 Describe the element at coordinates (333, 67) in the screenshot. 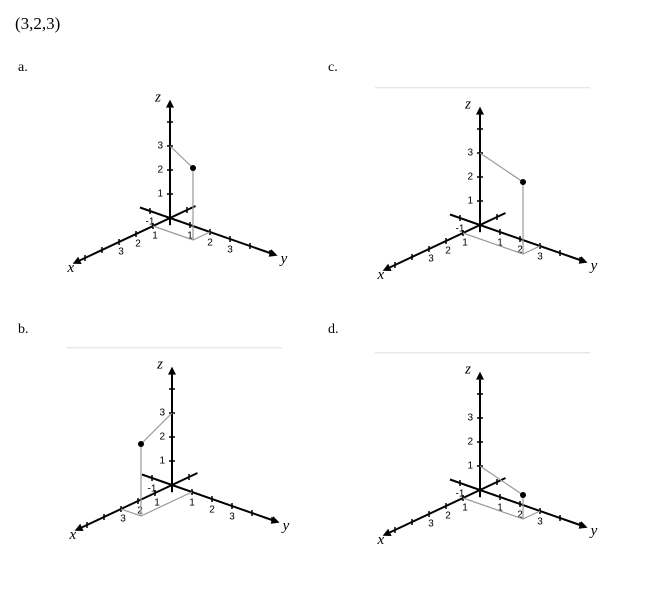

I see `option-label: c.` at that location.